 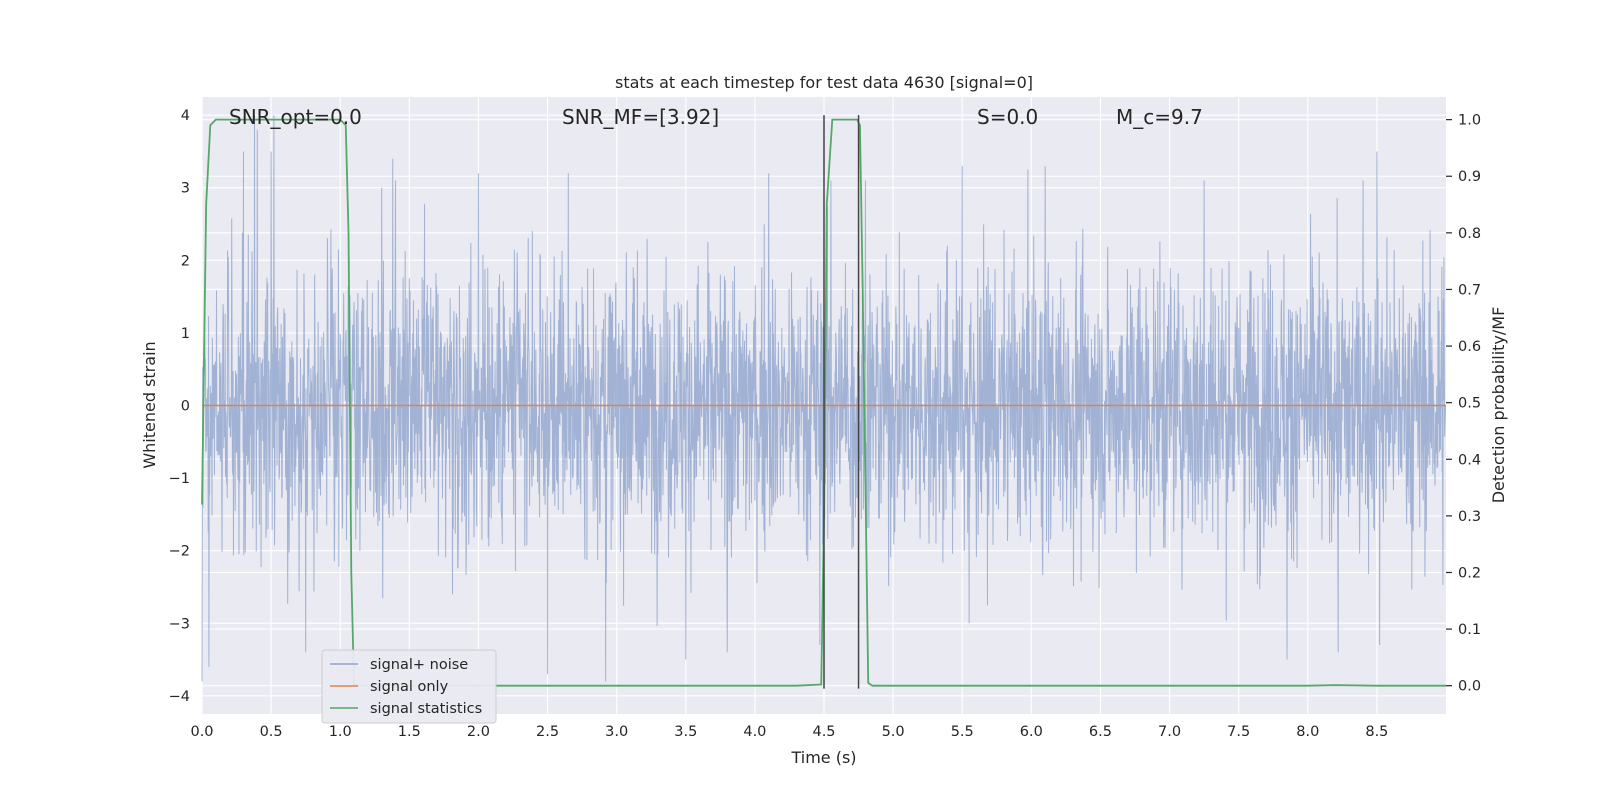 What do you see at coordinates (1469, 687) in the screenshot?
I see `y2-tick-label: 0.0` at bounding box center [1469, 687].